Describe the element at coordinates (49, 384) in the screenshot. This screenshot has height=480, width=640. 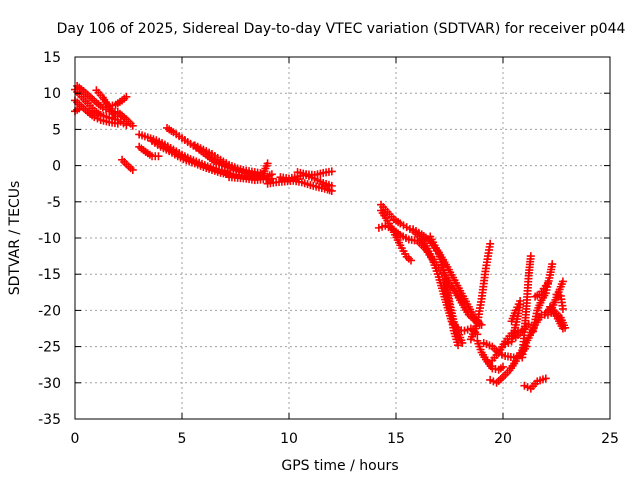
I see `y-tick-label: -30` at that location.